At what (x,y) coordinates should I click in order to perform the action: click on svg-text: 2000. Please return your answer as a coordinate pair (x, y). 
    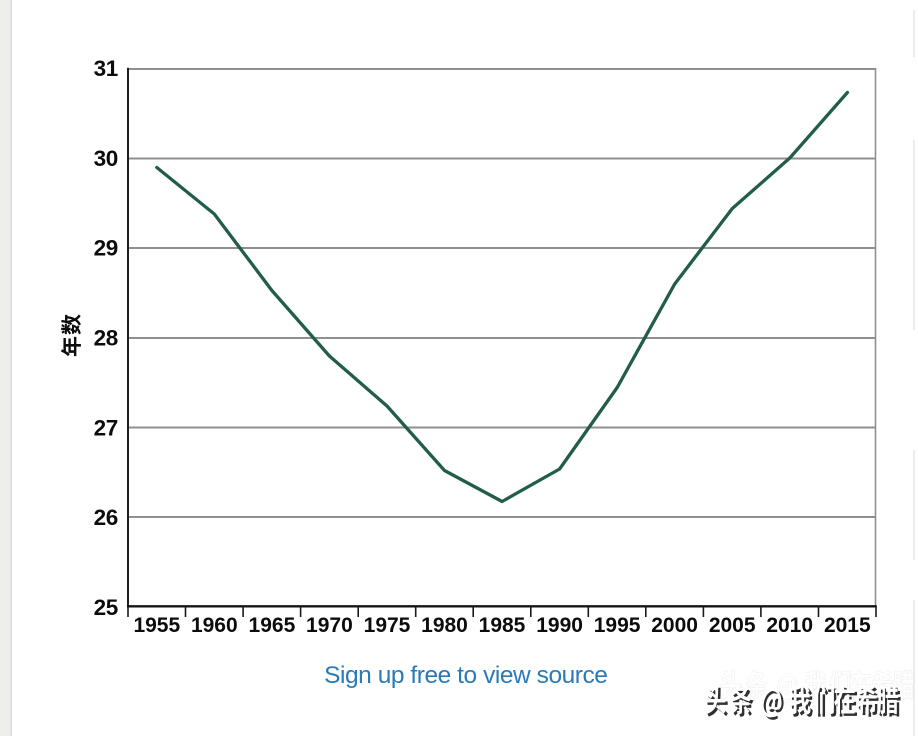
    Looking at the image, I should click on (674, 625).